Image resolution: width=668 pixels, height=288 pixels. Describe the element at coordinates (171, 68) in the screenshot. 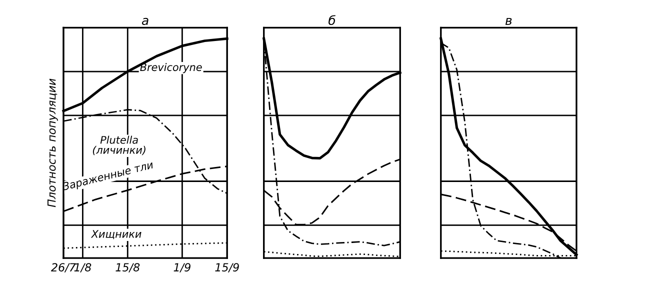

I see `series-label: Brevicoryne` at that location.